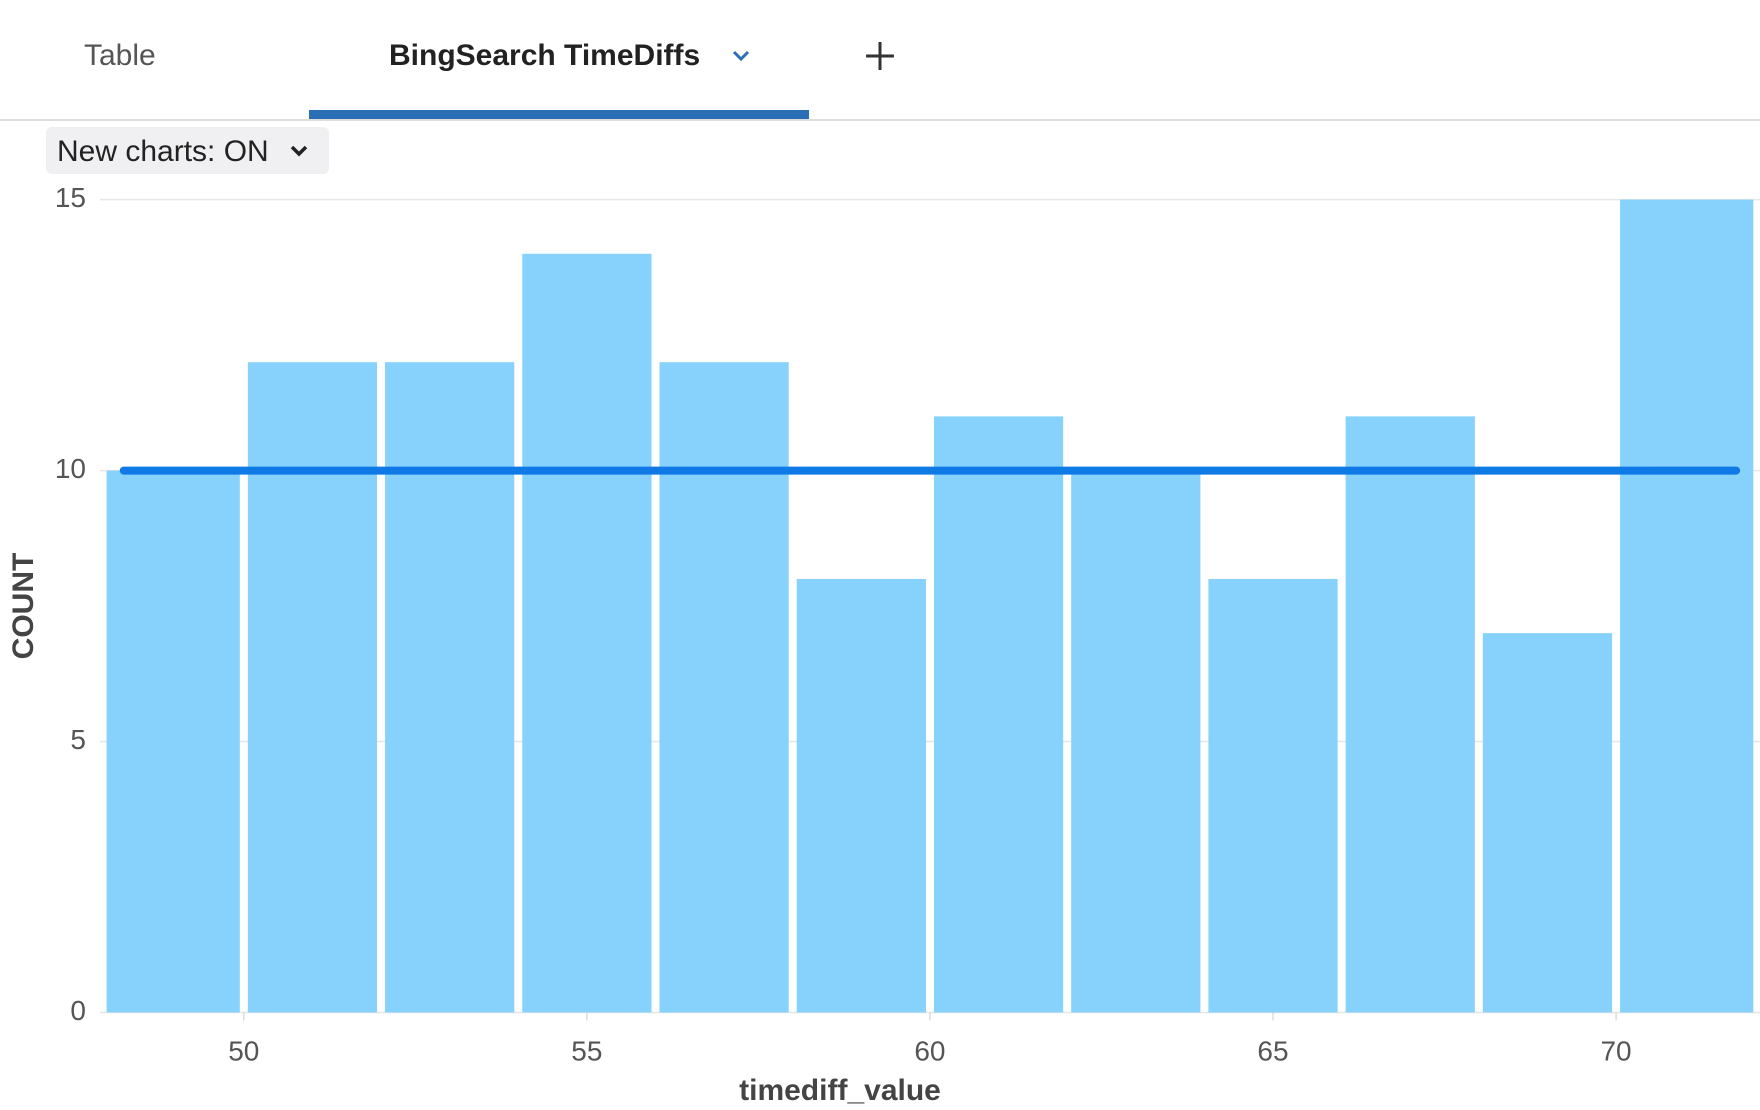 This screenshot has width=1760, height=1110. What do you see at coordinates (243, 1050) in the screenshot?
I see `x-tick-label: 50` at bounding box center [243, 1050].